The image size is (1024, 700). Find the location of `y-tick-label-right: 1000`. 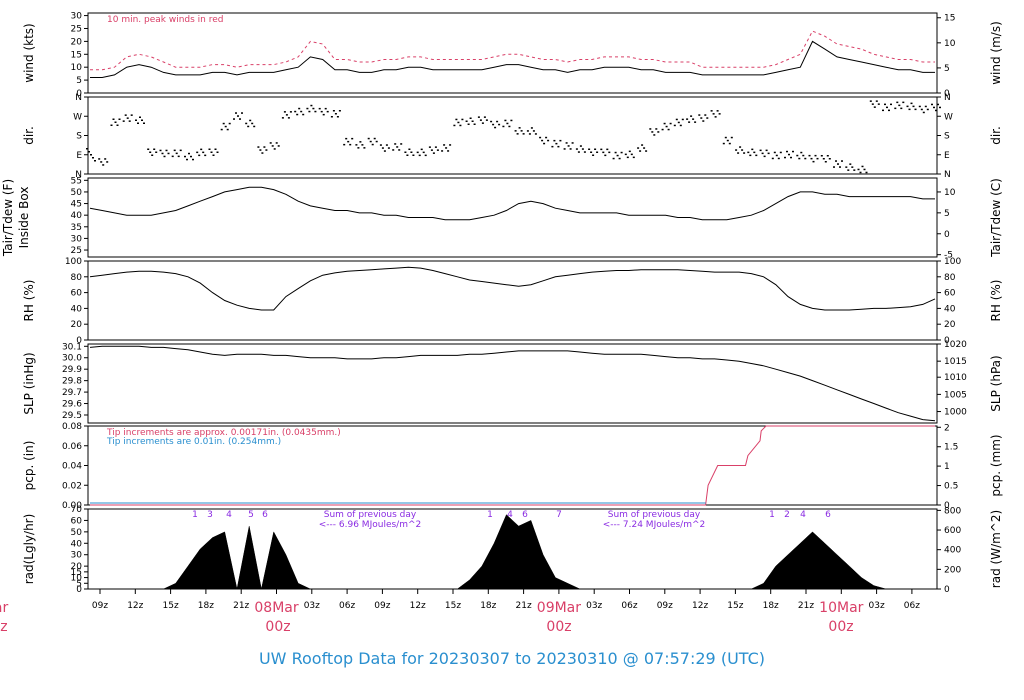

y-tick-label-right: 1000 is located at coordinates (955, 413).